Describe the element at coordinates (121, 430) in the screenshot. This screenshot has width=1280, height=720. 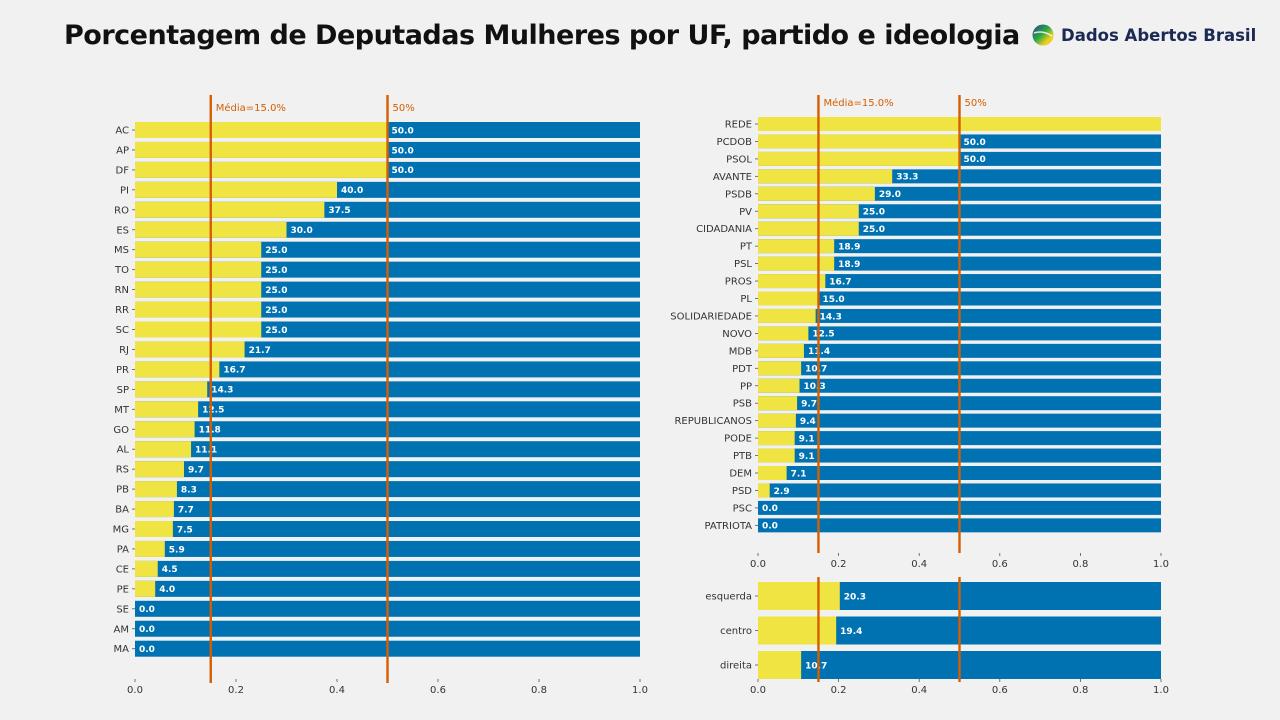
I see `uf-category-label-GO: GO` at that location.